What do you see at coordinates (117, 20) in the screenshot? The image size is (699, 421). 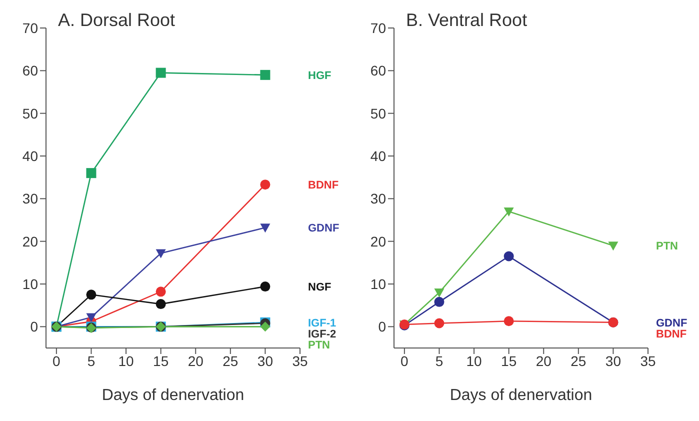 I see `chart-title: A. Dorsal Root` at bounding box center [117, 20].